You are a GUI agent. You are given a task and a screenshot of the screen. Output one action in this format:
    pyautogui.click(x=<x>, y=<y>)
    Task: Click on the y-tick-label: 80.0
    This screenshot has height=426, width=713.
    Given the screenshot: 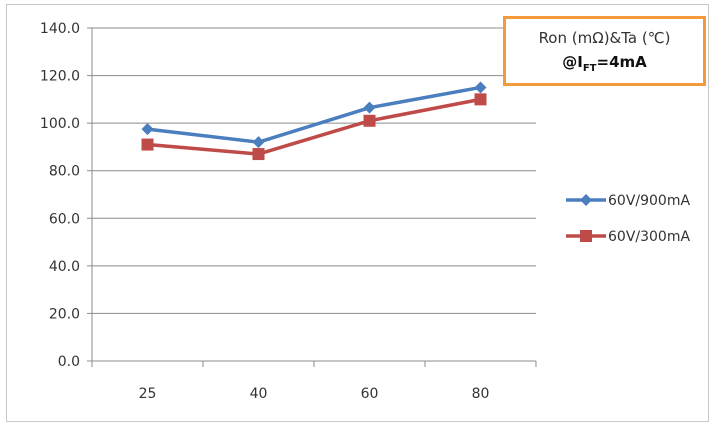 What is the action you would take?
    pyautogui.click(x=64, y=172)
    